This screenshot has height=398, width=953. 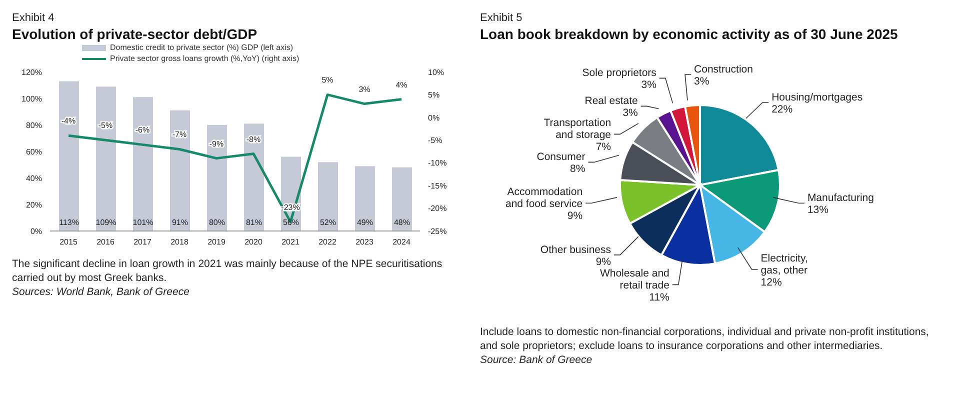 I want to click on y-tick-label: 40%, so click(x=34, y=178).